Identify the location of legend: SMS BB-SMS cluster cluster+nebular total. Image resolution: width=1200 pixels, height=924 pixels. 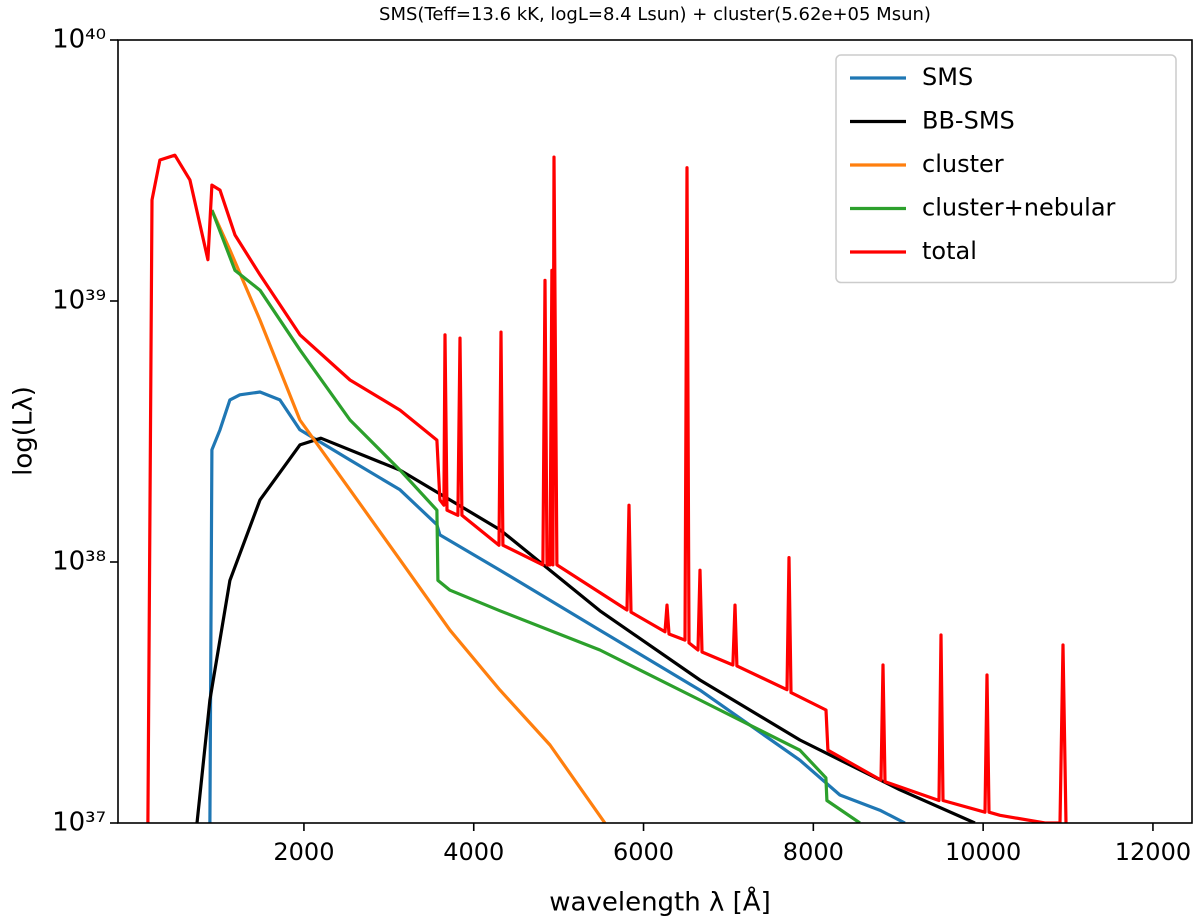
(1006, 169).